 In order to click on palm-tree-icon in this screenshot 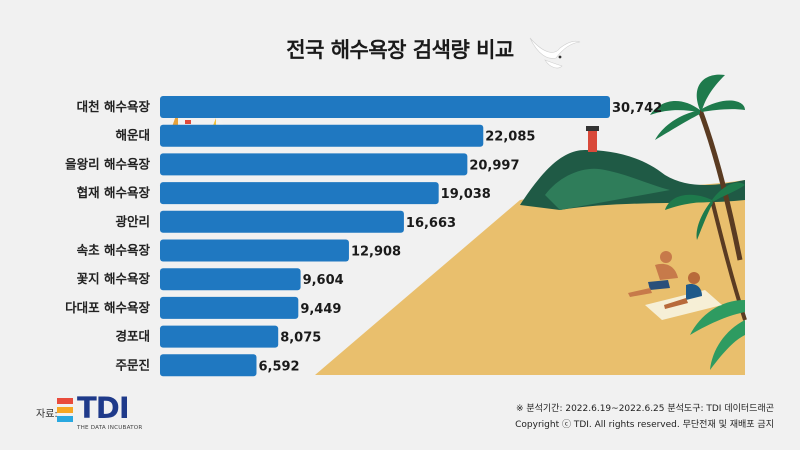, I will do `click(720, 185)`.